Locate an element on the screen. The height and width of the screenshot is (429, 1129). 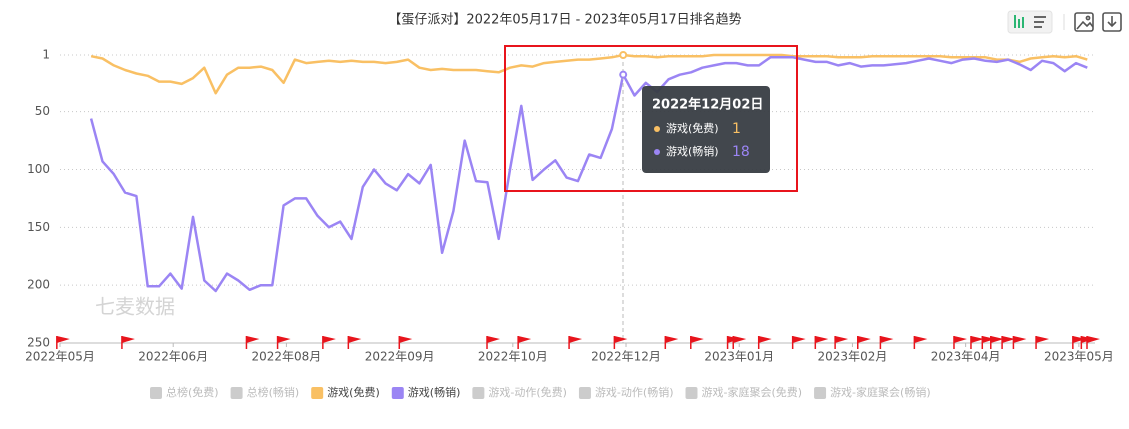
toolbar is located at coordinates (1064, 22).